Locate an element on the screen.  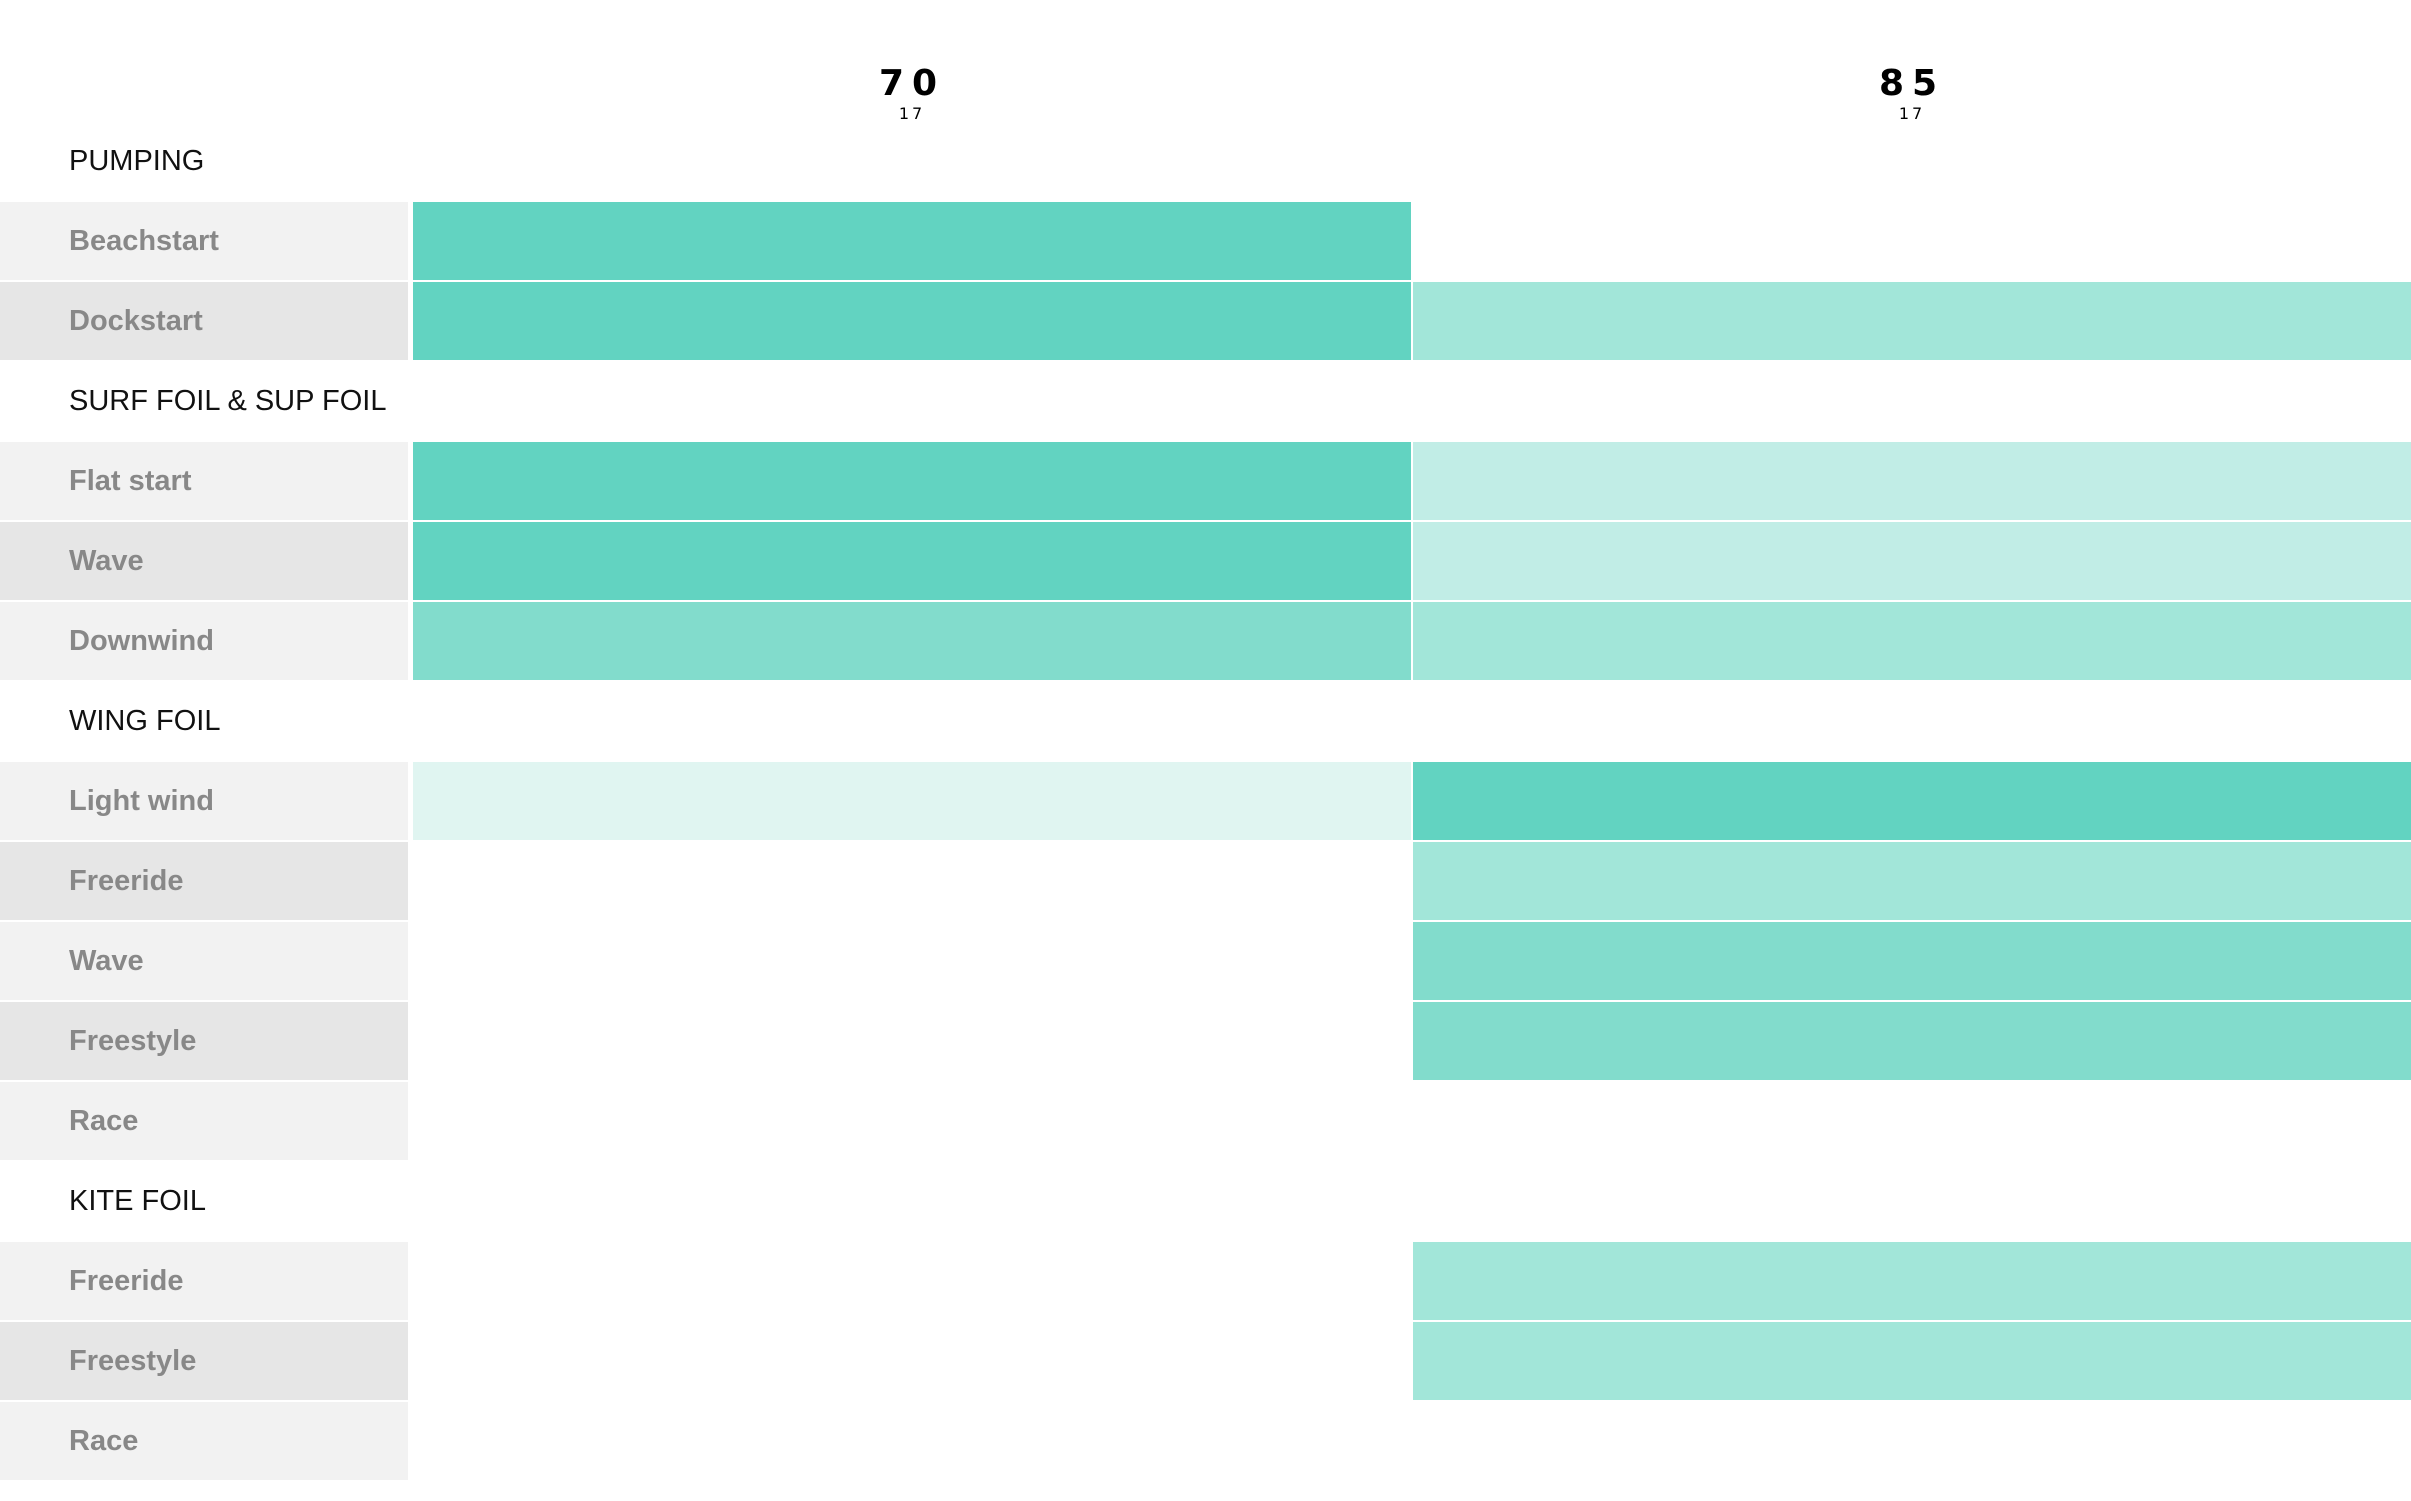
item-label: Downwind is located at coordinates (204, 641).